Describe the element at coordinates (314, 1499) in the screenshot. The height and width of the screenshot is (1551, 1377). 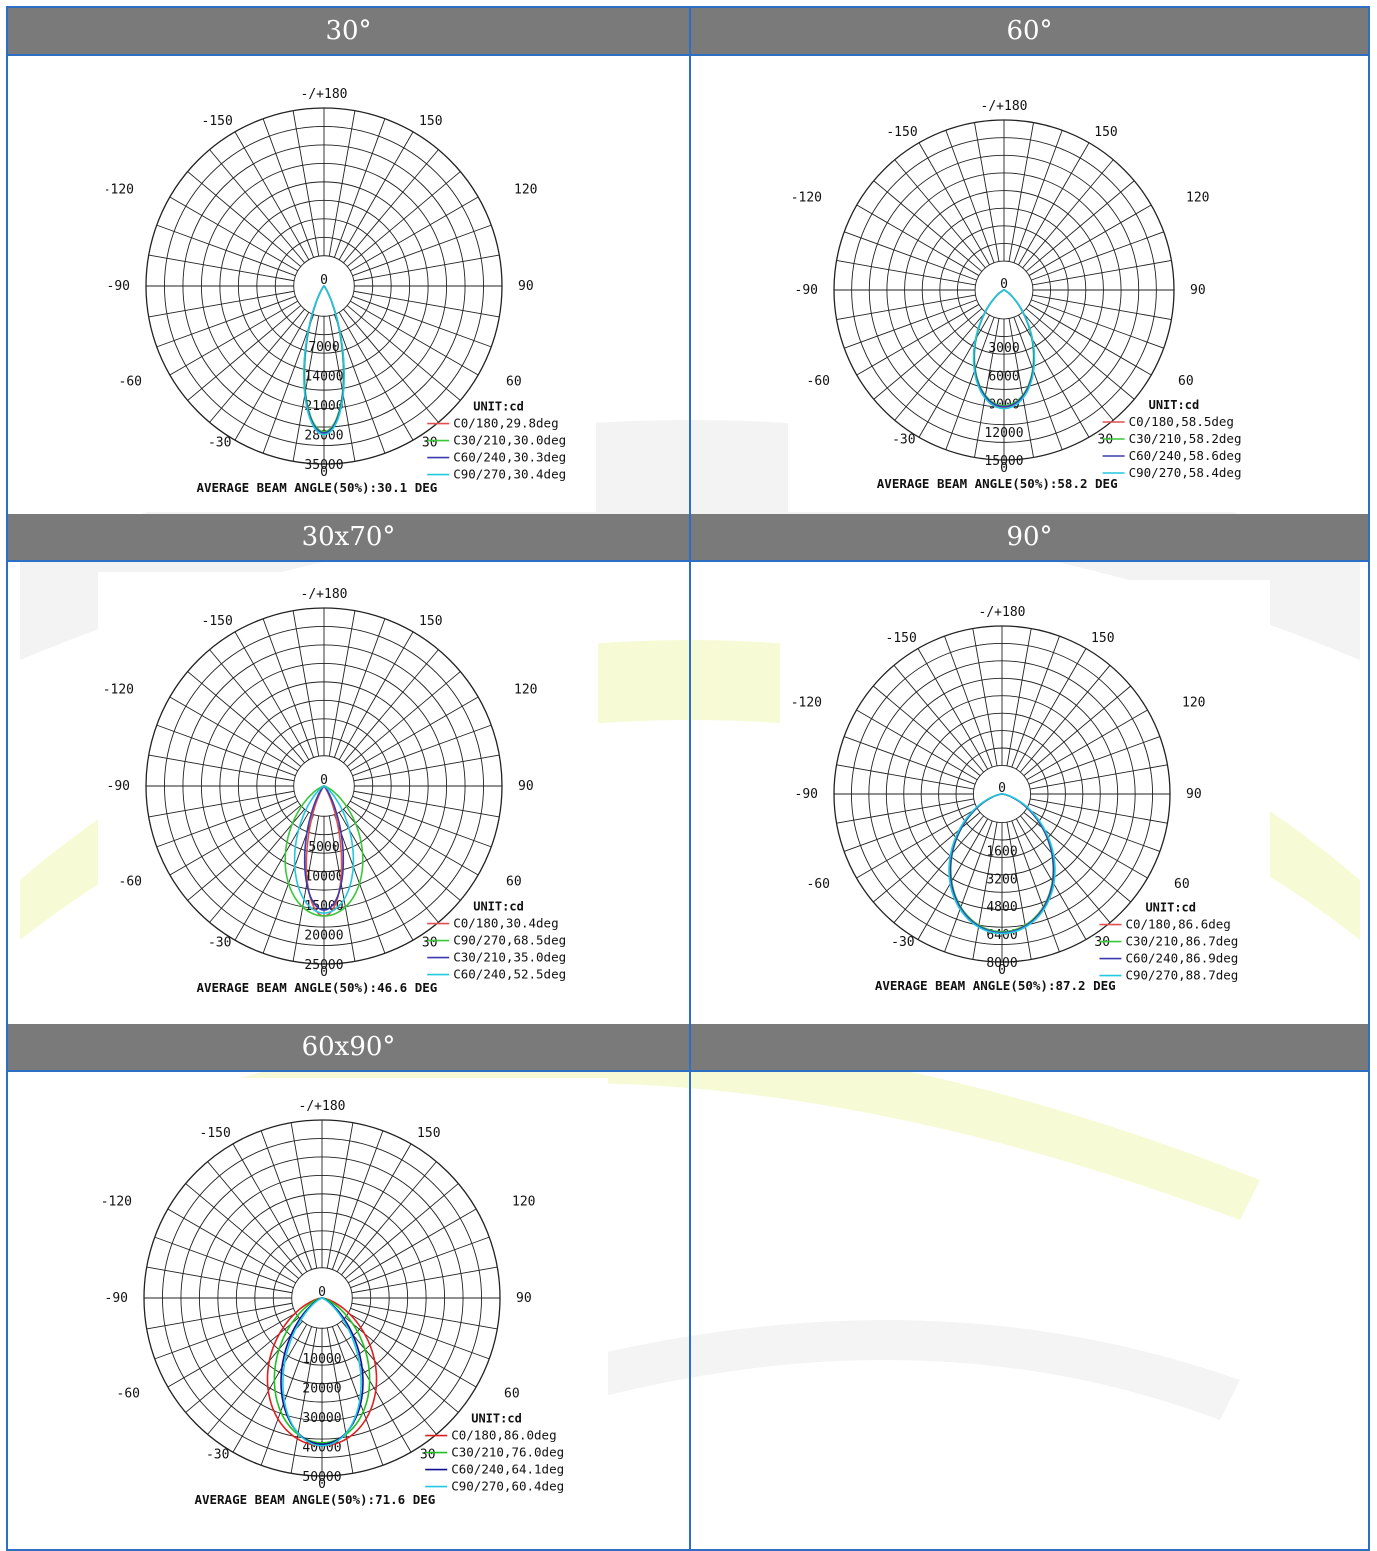
I see `beam-angle-footer: AVERAGE BEAM ANGLE(50%):71.6 DEG` at that location.